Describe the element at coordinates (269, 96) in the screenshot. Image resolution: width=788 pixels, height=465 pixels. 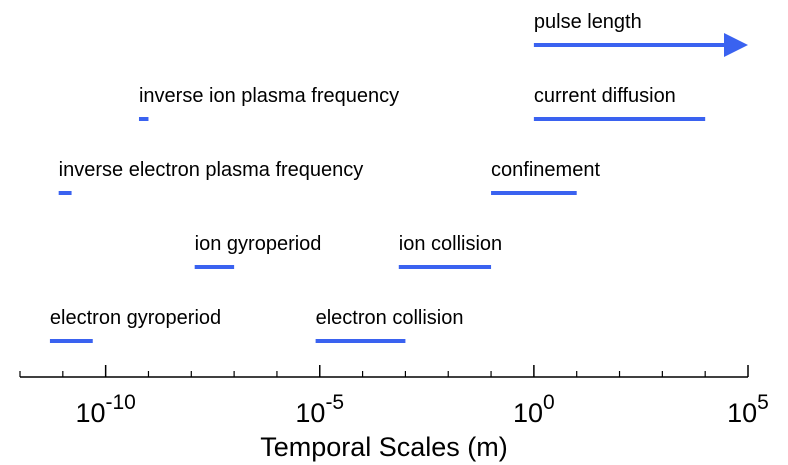
I see `range-label: inverse ion plasma frequency` at that location.